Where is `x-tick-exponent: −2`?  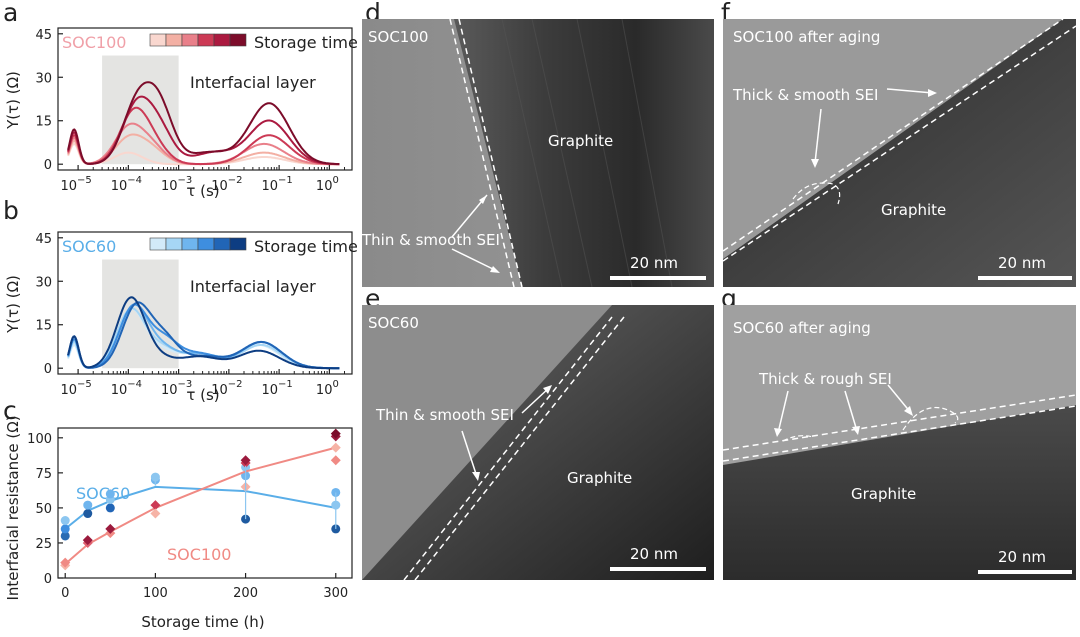 x-tick-exponent: −2 is located at coordinates (235, 384).